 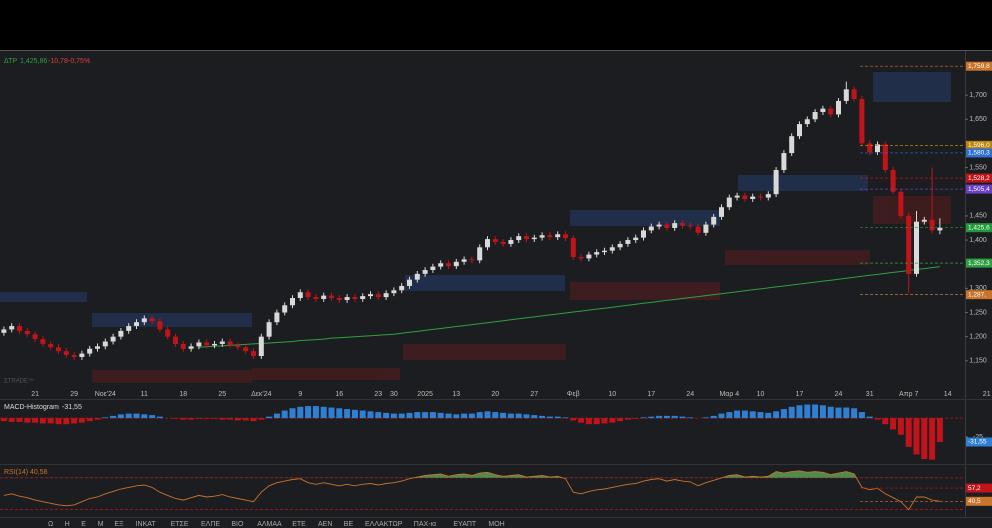 I want to click on toolbar-item: Ω, so click(x=50, y=524).